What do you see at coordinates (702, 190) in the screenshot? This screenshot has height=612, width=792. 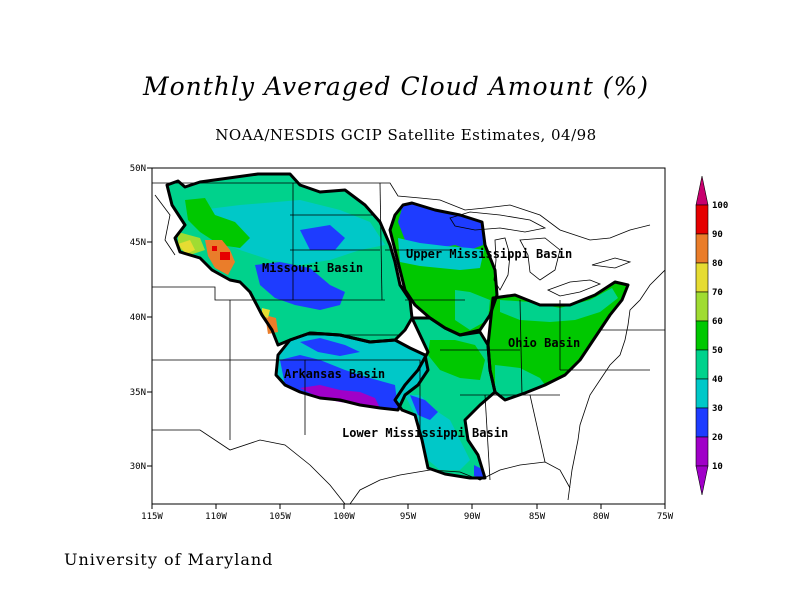 I see `colorbar-top-arrow` at bounding box center [702, 190].